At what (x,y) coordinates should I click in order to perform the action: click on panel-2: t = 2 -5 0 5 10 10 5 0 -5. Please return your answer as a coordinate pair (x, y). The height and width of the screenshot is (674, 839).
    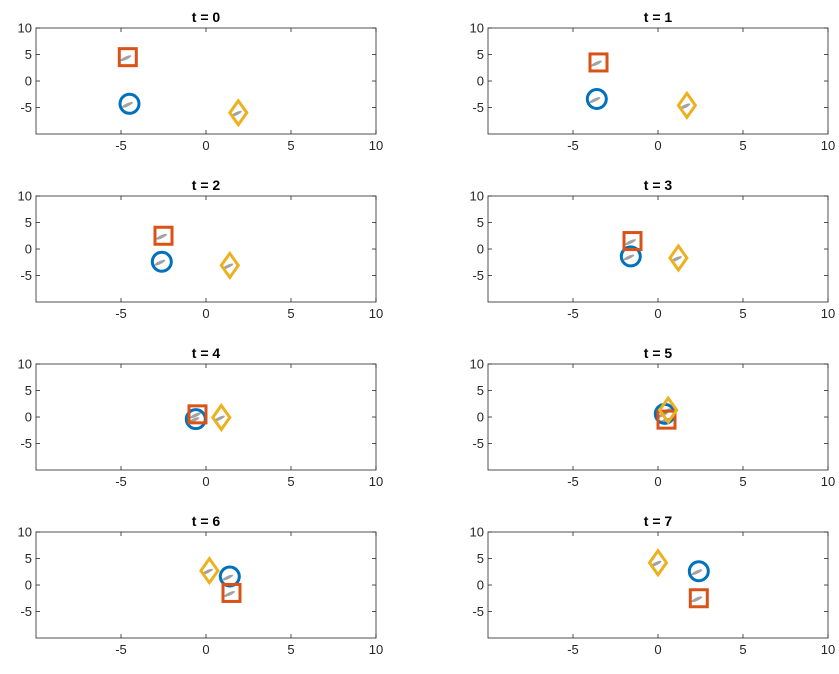
    Looking at the image, I should click on (201, 249).